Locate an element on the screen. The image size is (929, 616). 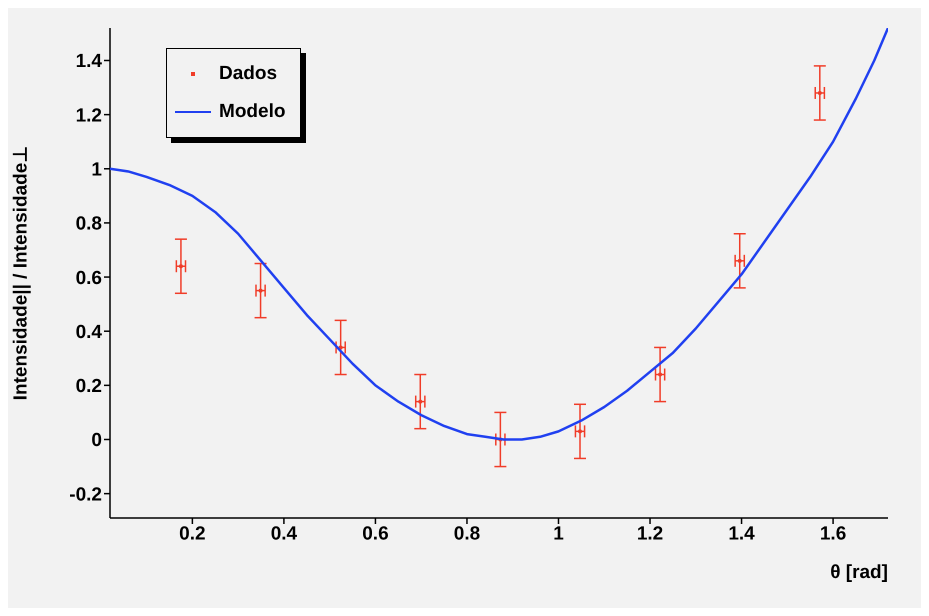
x-tick-label: 1.2 is located at coordinates (650, 533).